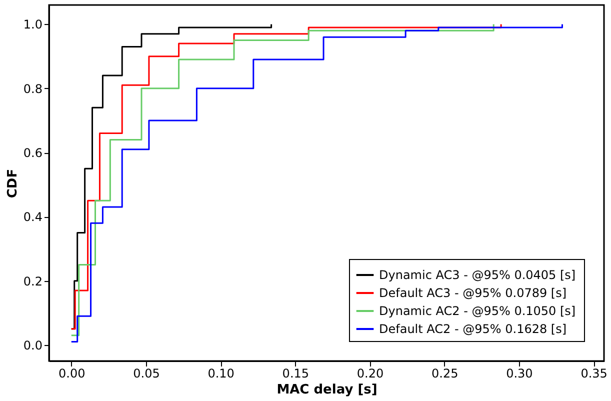  Describe the element at coordinates (12, 183) in the screenshot. I see `y-axis-title: CDF` at that location.